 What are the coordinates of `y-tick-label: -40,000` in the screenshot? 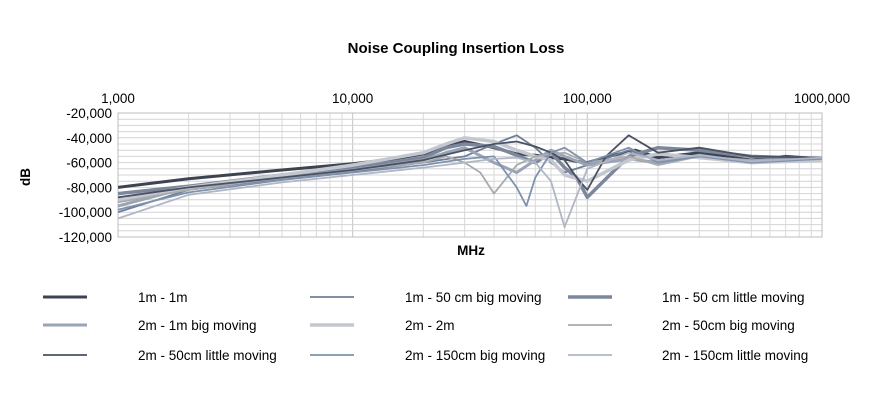 It's located at (89, 138).